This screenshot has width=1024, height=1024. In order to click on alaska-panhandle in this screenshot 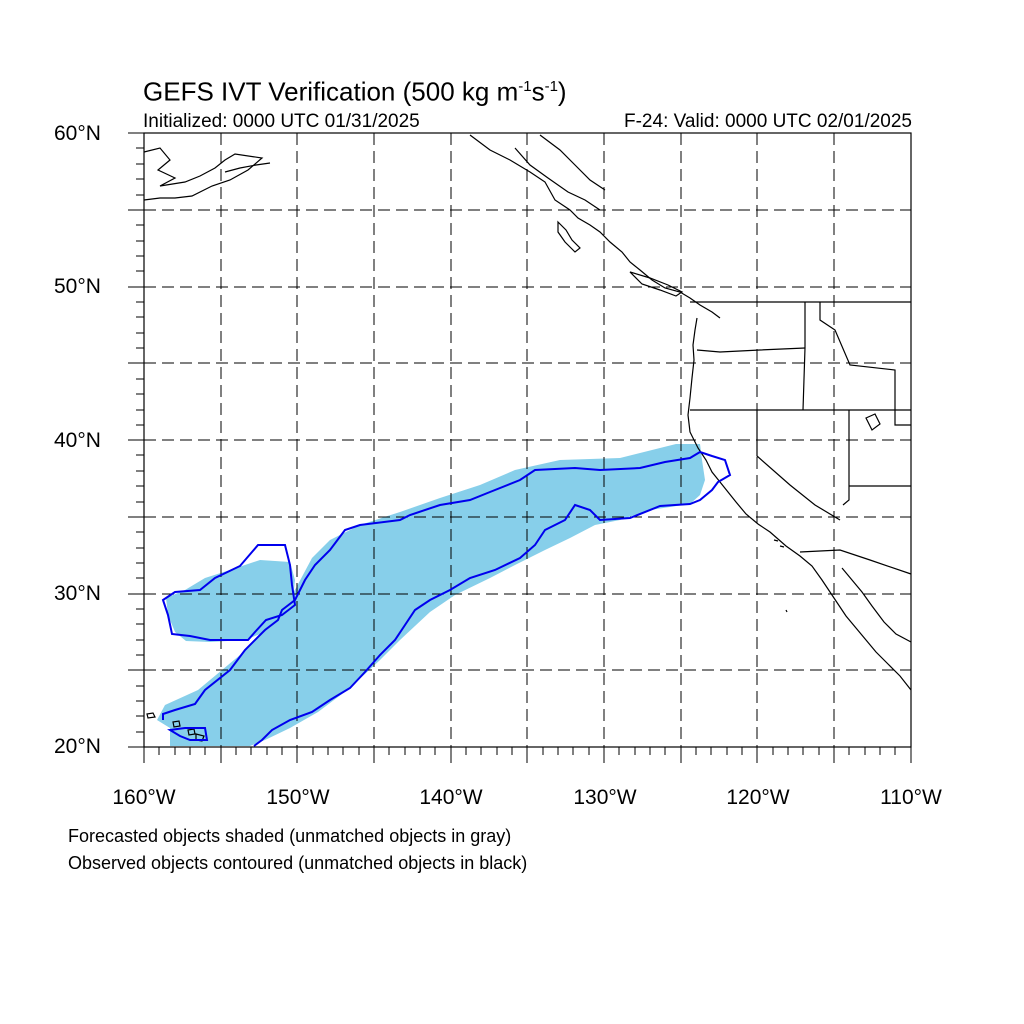, I will do `click(560, 172)`.